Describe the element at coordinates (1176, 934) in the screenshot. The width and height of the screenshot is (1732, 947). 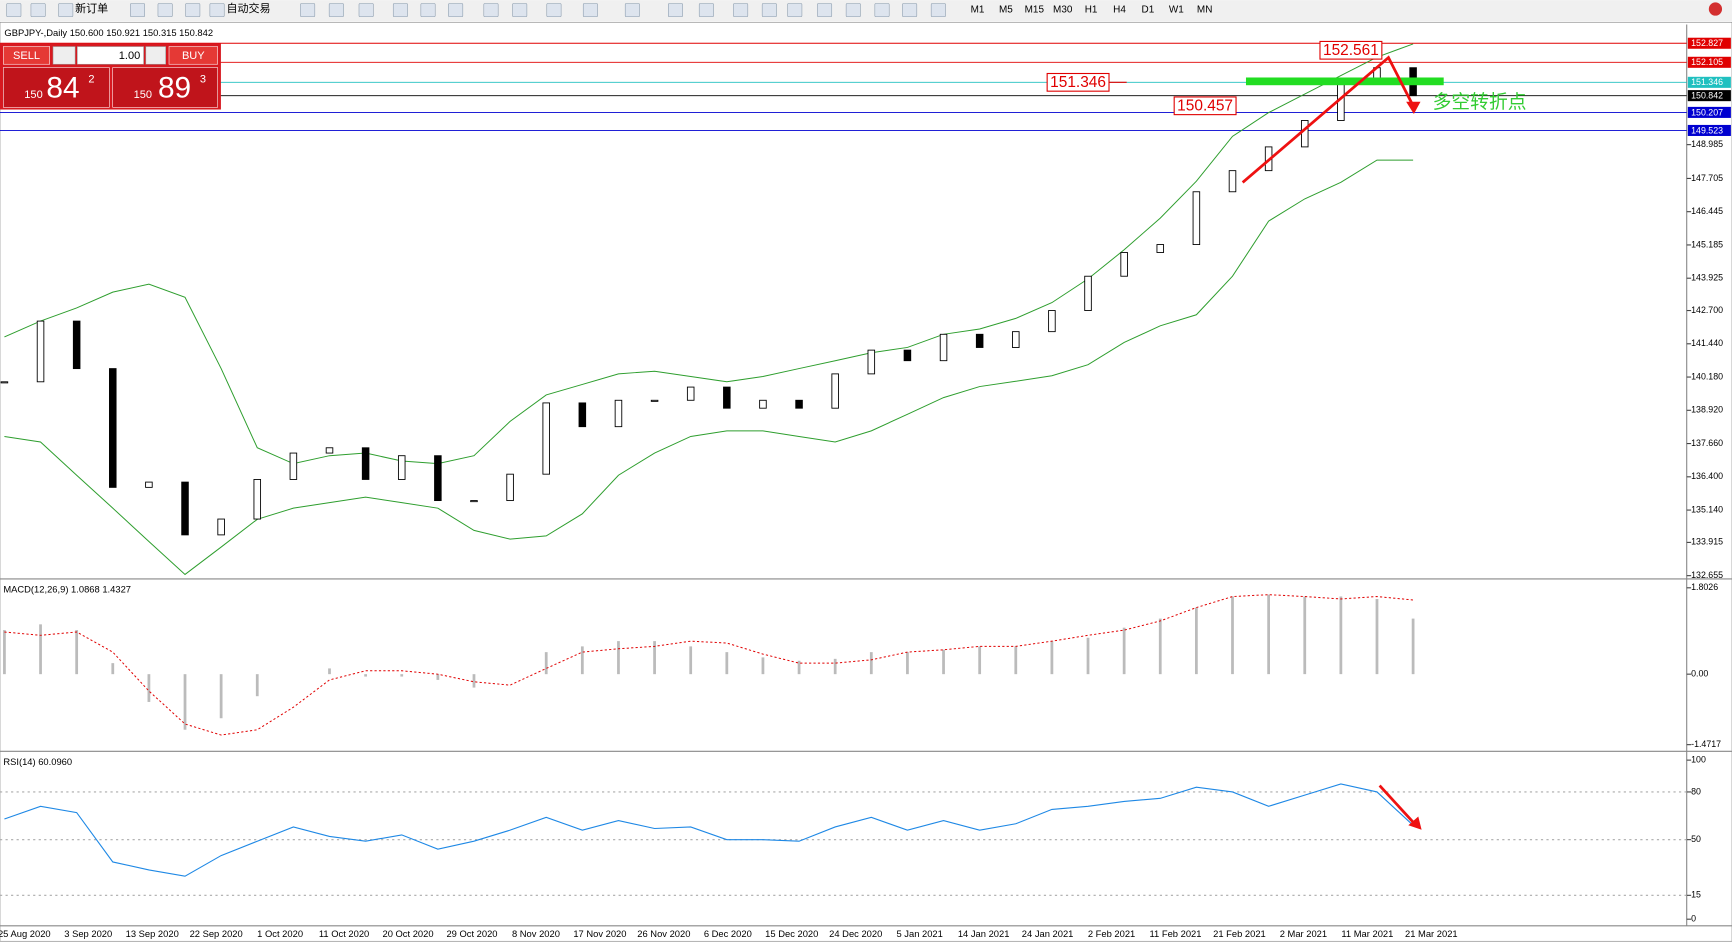
I see `date-label: 11 Feb 2021` at that location.